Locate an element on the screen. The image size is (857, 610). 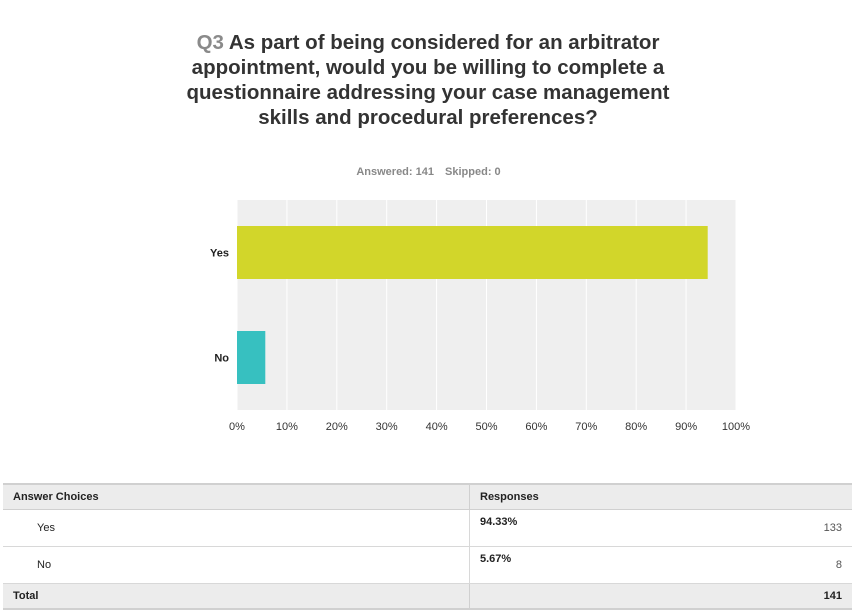
x-tick-label: 90% is located at coordinates (686, 427).